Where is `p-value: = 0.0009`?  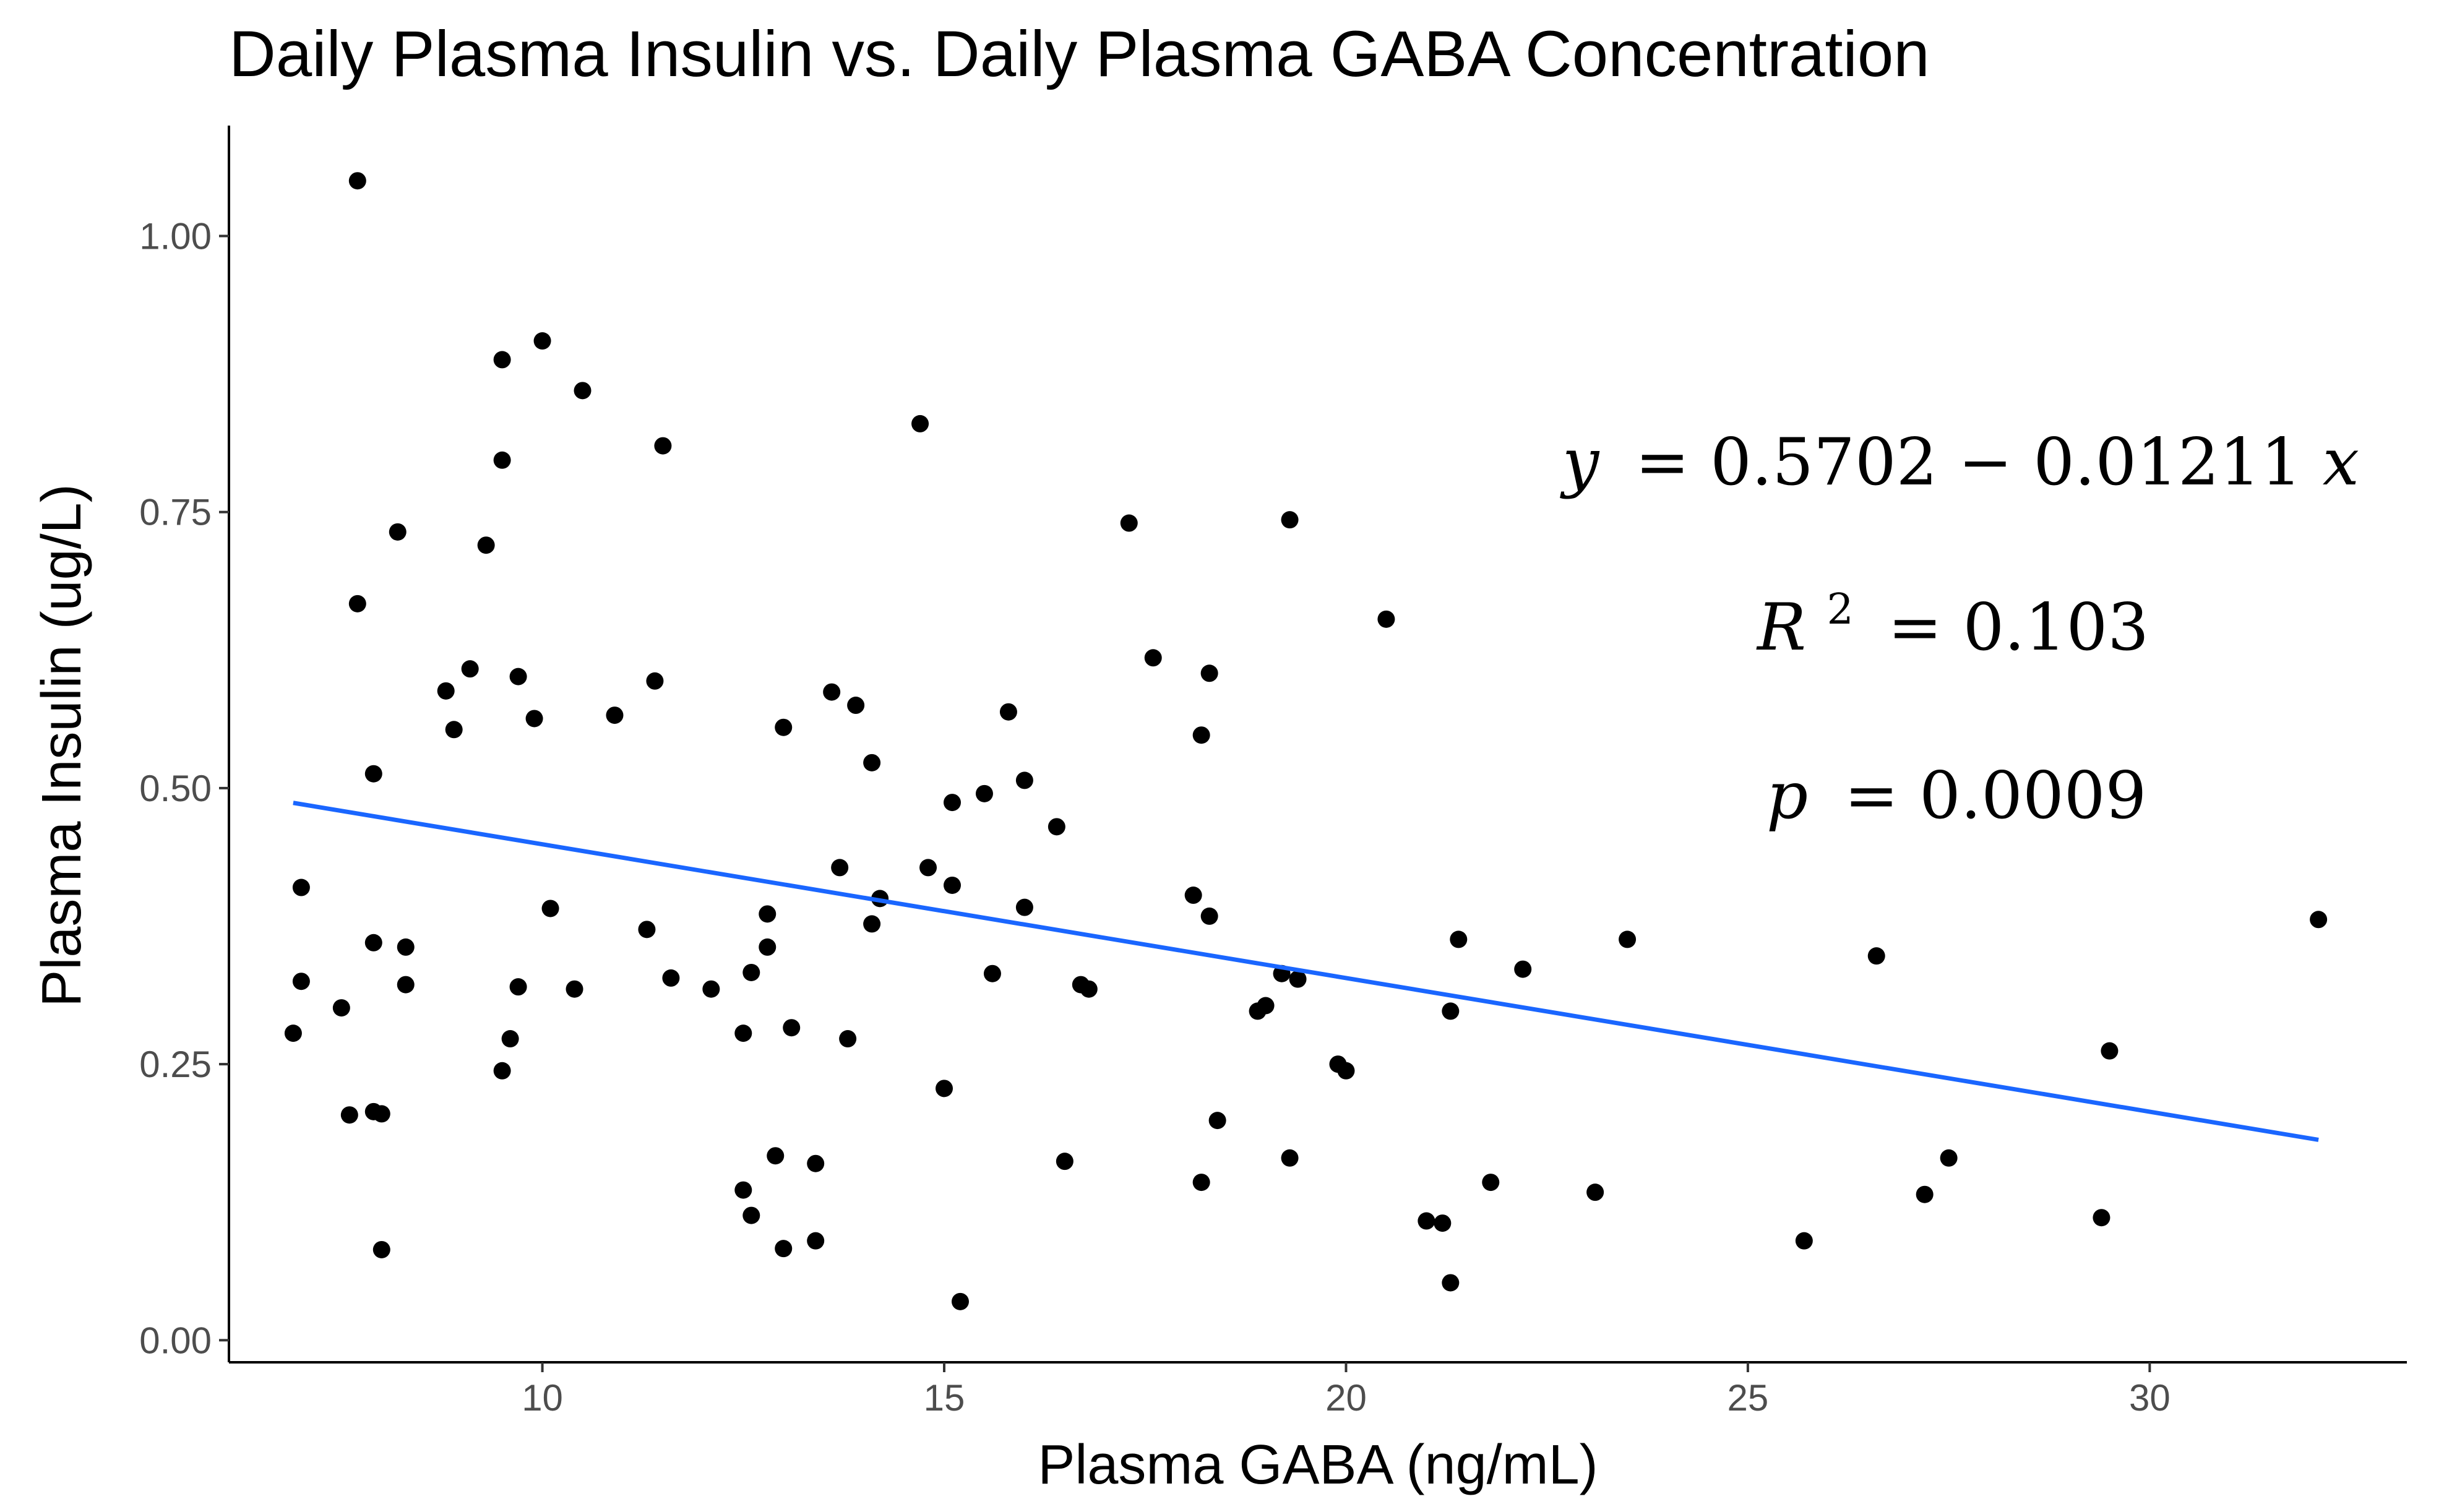 p-value: = 0.0009 is located at coordinates (1995, 796).